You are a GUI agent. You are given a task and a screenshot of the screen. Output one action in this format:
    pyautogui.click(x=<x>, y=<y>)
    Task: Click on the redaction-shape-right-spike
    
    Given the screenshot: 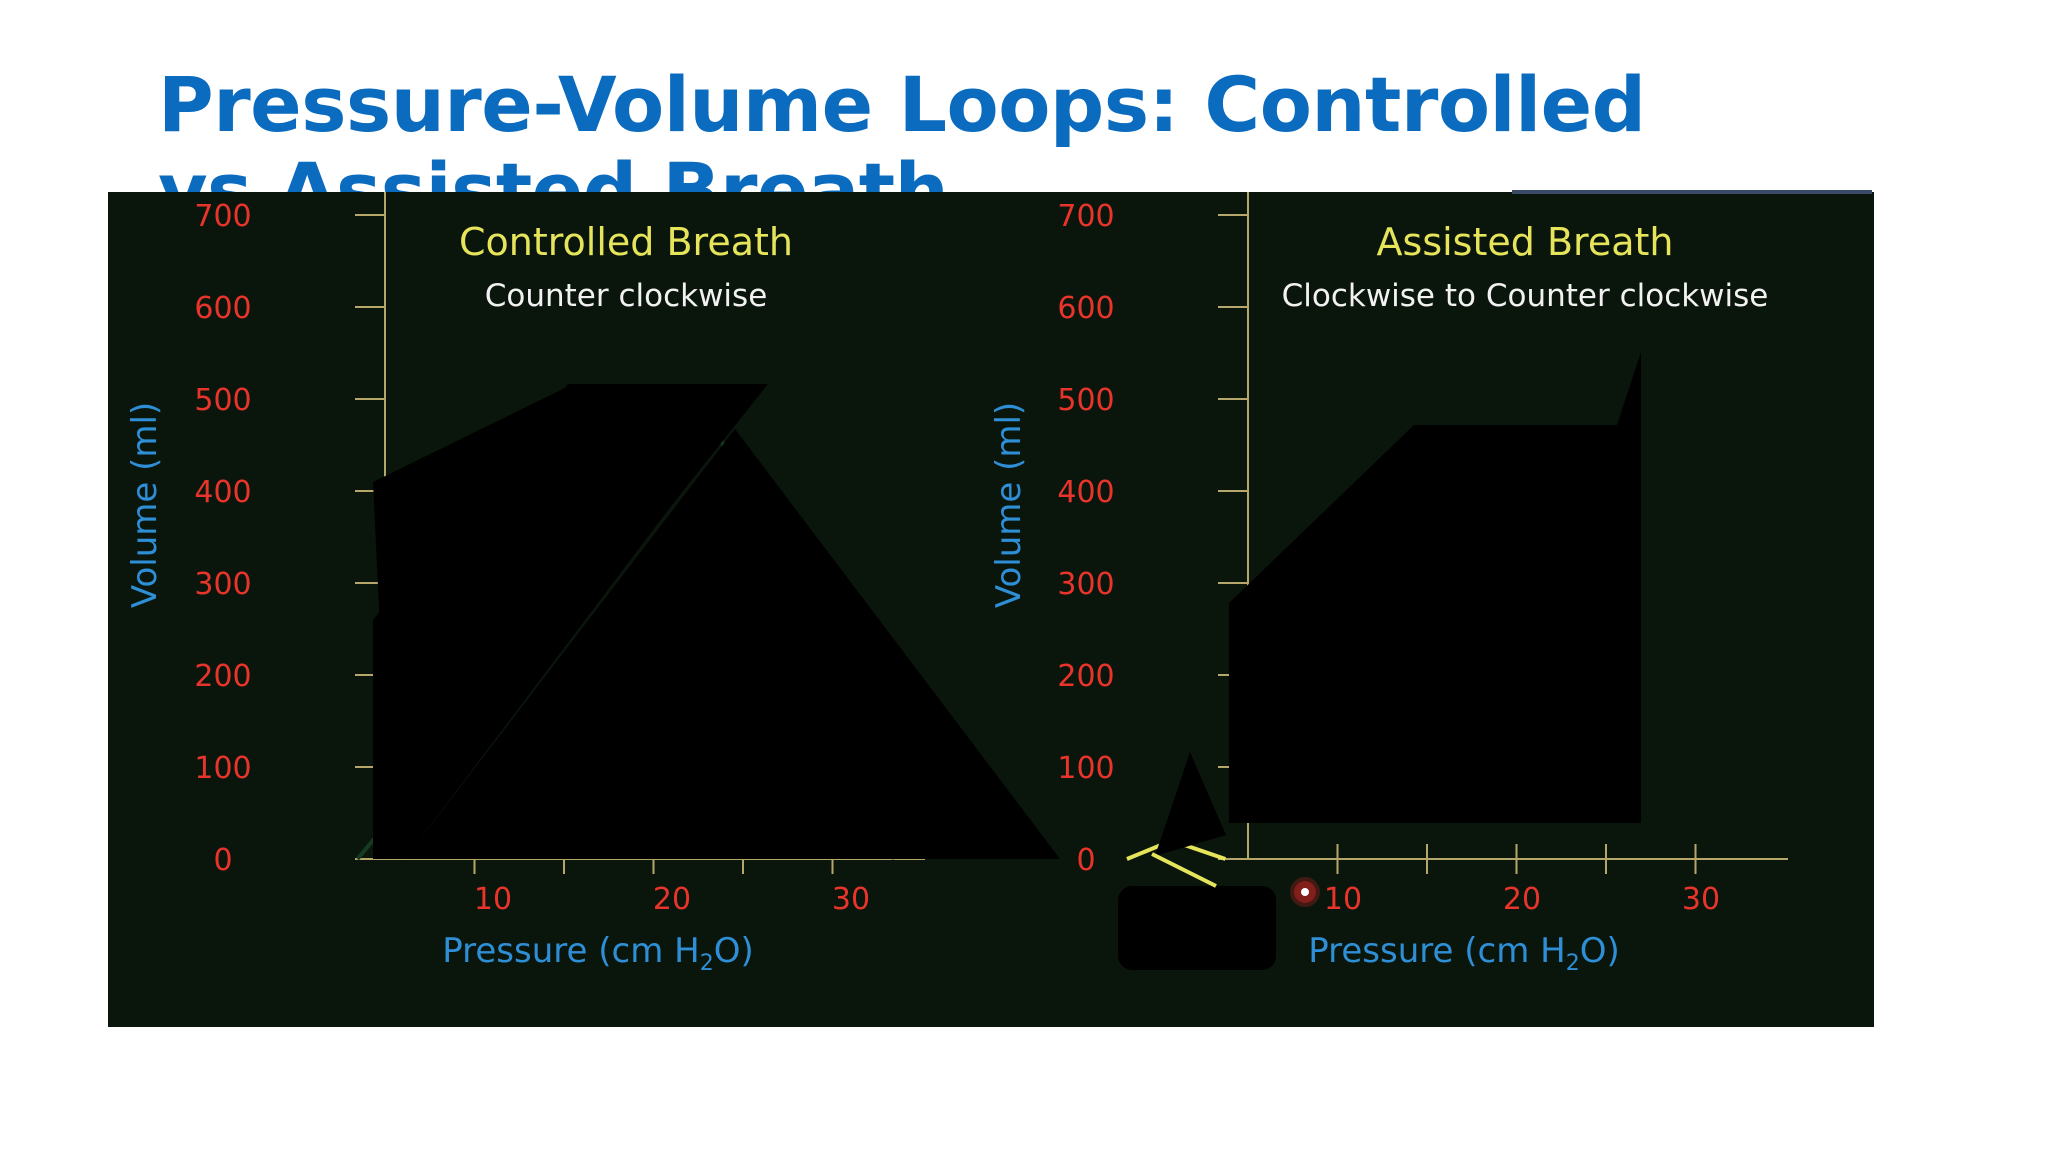 What is the action you would take?
    pyautogui.click(x=1190, y=804)
    